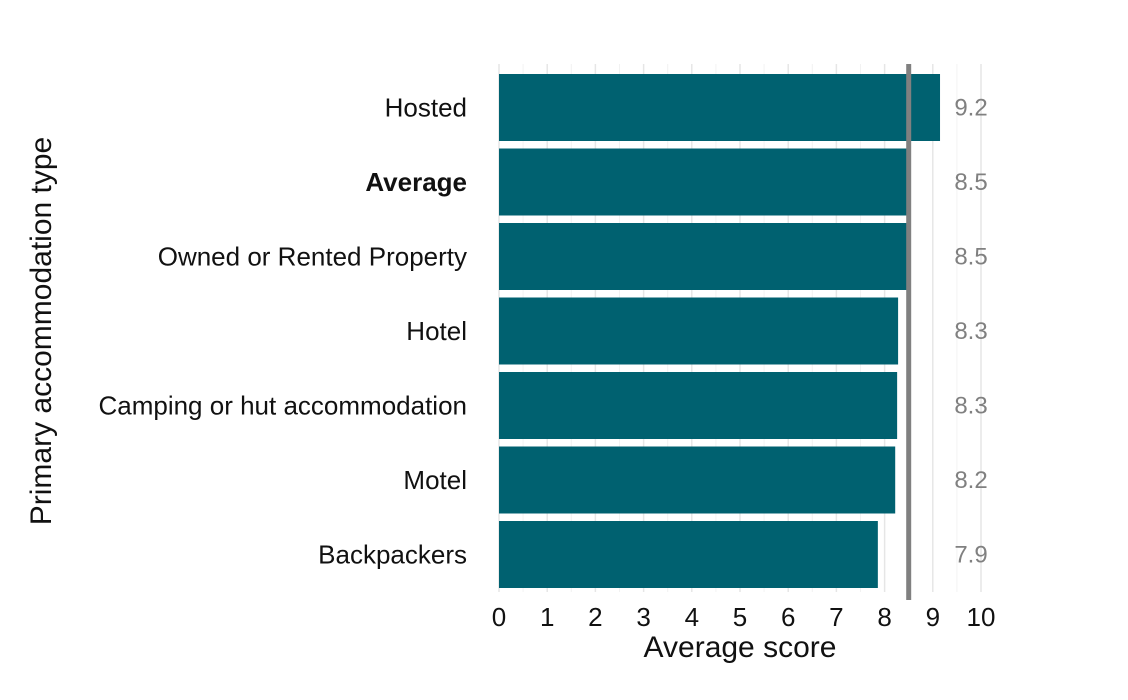 This screenshot has width=1128, height=700. I want to click on category-label-backpackers: Backpackers, so click(392, 555).